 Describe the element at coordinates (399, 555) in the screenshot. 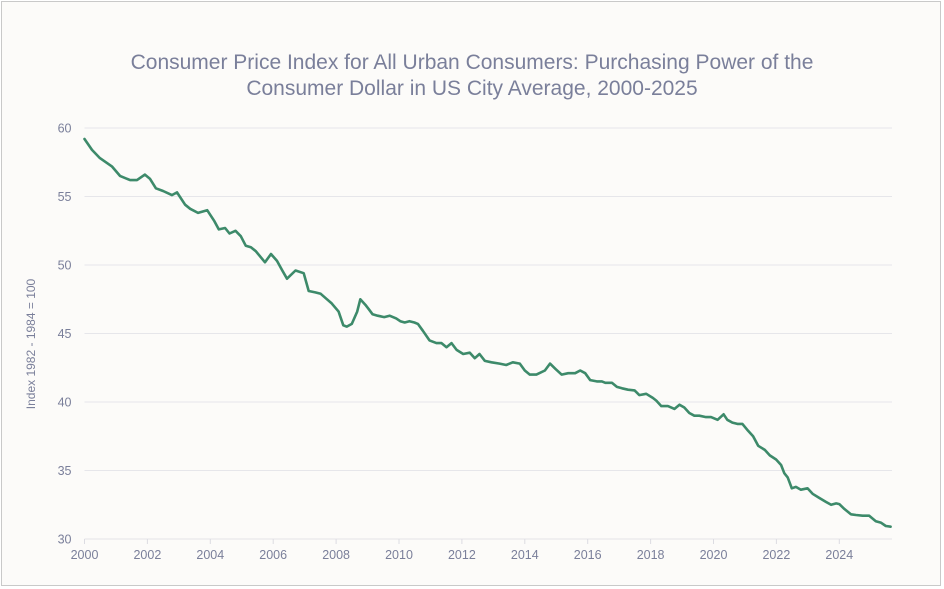

I see `x-tick-label: 2010` at that location.